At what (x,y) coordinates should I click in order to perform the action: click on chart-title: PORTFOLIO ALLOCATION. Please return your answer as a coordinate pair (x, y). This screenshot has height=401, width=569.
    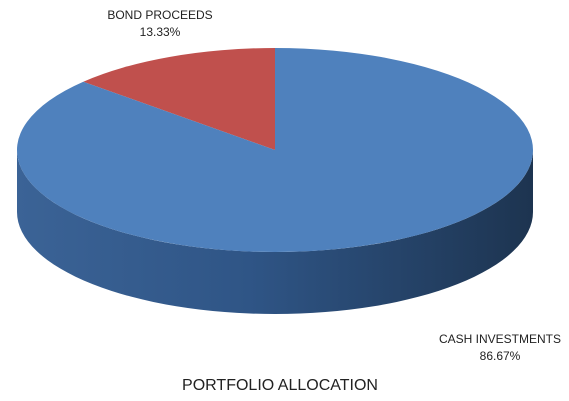
    Looking at the image, I should click on (280, 385).